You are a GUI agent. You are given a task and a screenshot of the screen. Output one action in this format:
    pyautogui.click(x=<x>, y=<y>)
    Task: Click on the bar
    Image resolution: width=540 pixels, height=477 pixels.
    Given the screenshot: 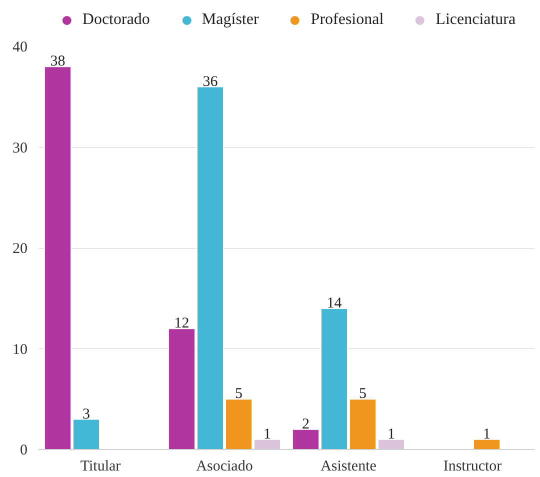 What is the action you would take?
    pyautogui.click(x=487, y=444)
    